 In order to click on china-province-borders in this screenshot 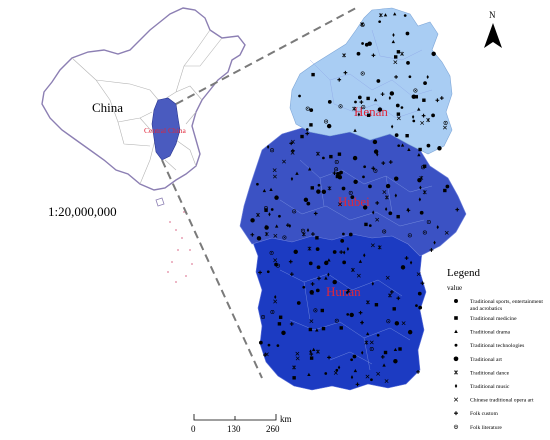, I will do `click(147, 107)`.